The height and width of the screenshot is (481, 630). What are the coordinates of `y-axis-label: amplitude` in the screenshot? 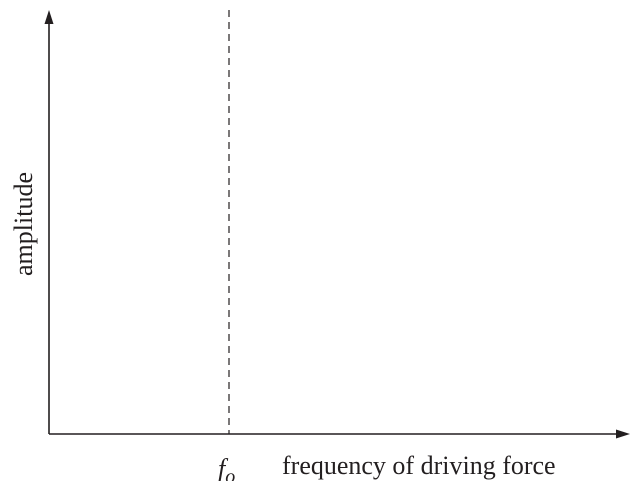 It's located at (23, 224).